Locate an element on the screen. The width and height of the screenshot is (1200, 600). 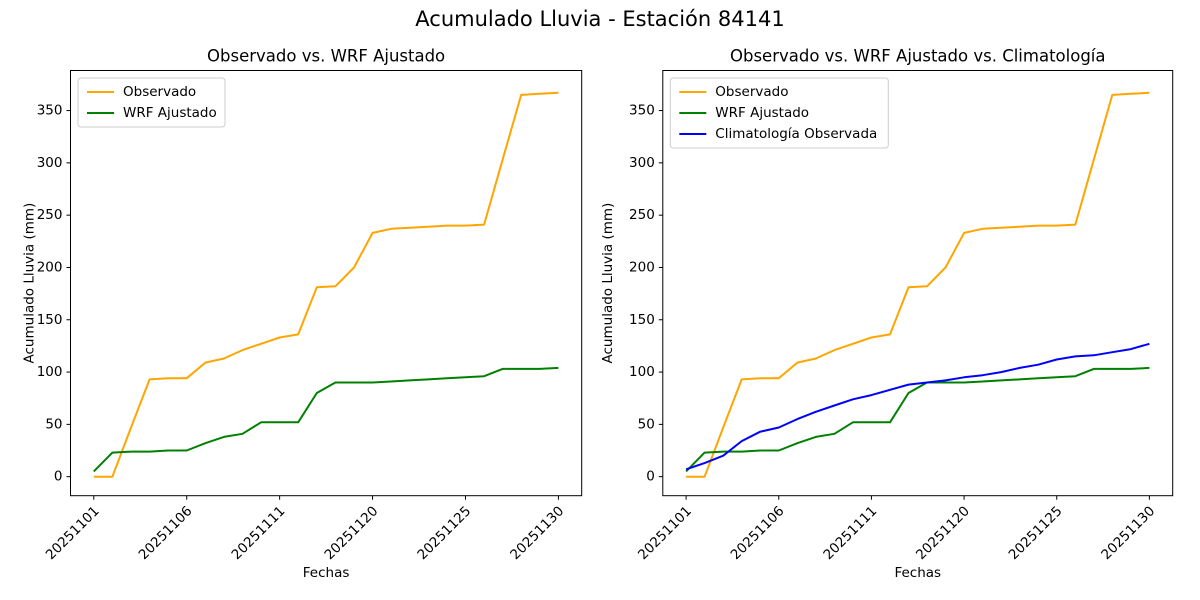
series-line-climatolog-a-observada is located at coordinates (917, 406).